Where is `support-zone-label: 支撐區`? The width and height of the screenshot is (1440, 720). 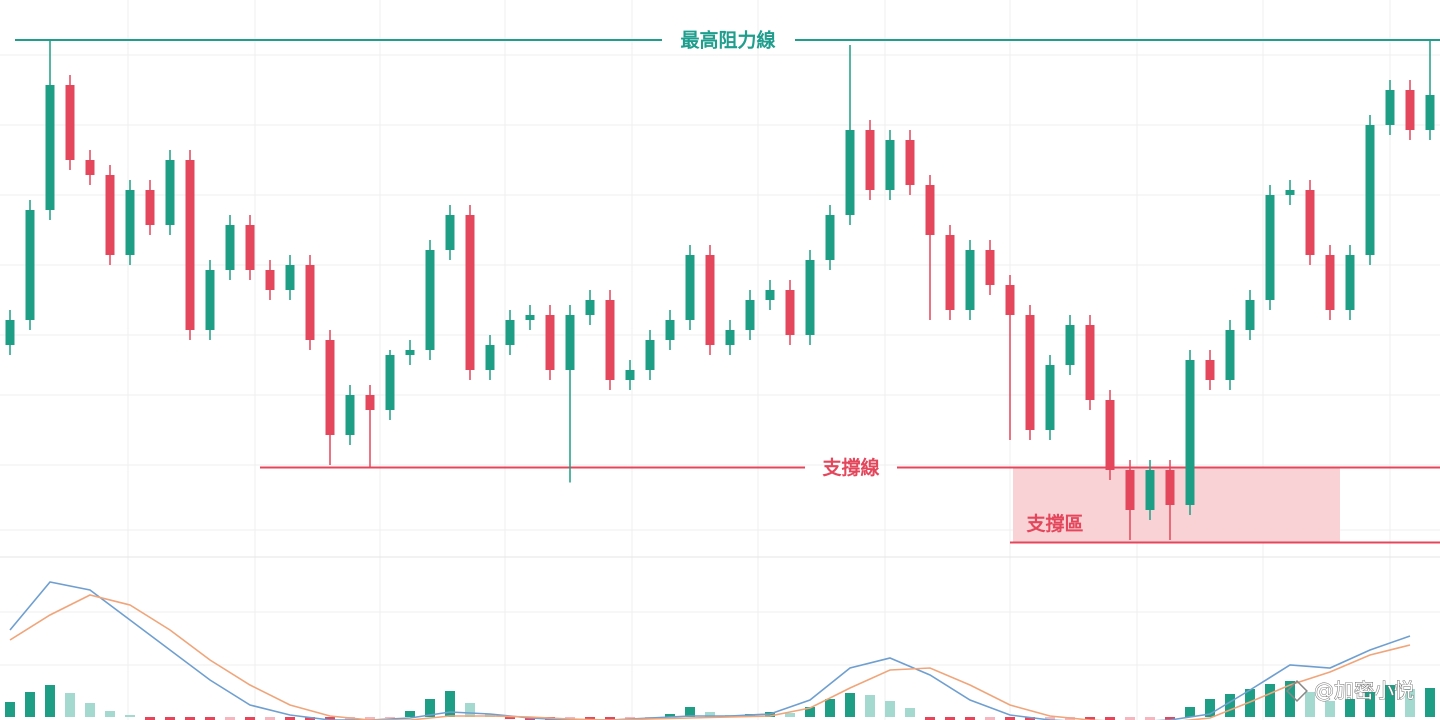 support-zone-label: 支撐區 is located at coordinates (1054, 523).